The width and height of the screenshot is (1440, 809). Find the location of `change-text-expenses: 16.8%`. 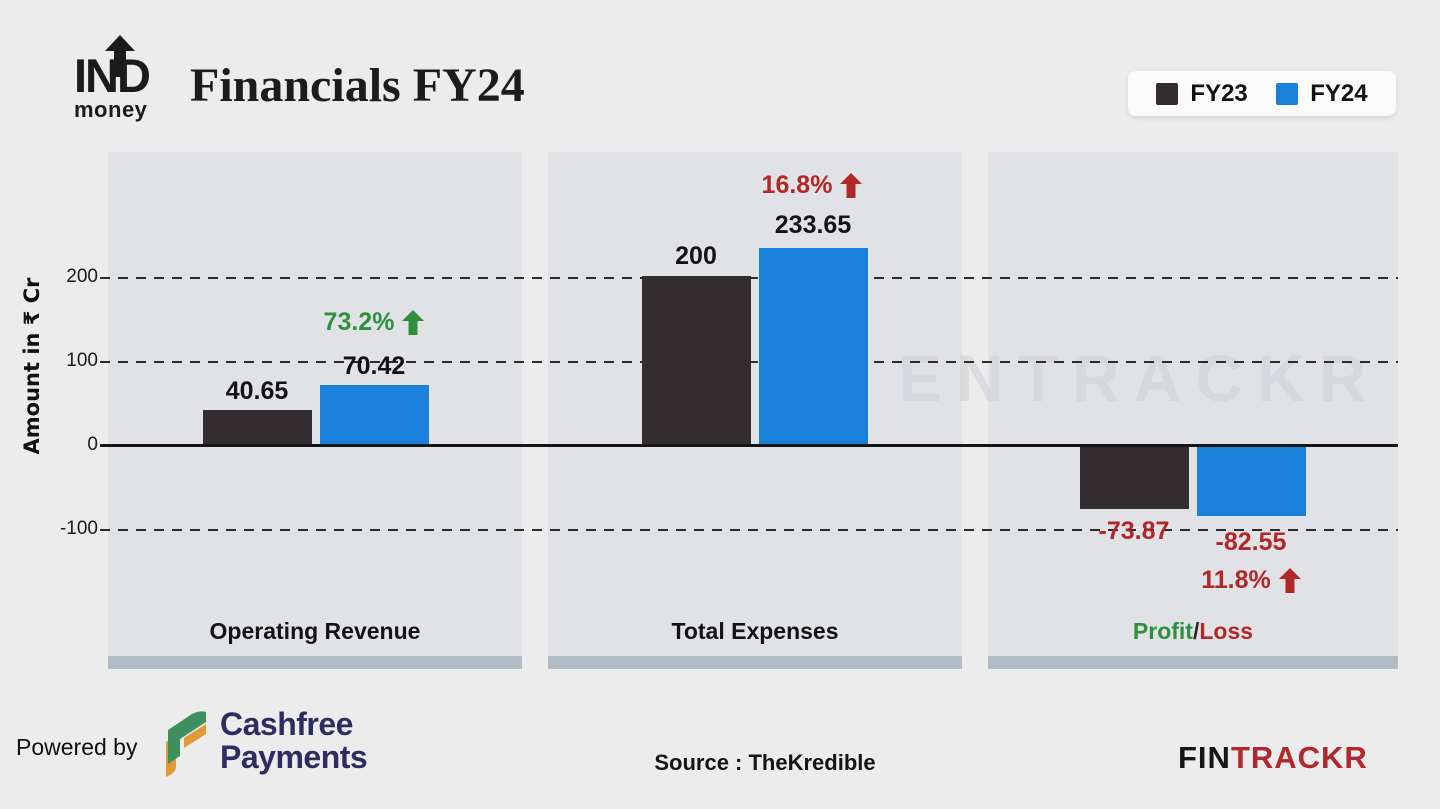

change-text-expenses: 16.8% is located at coordinates (797, 185).